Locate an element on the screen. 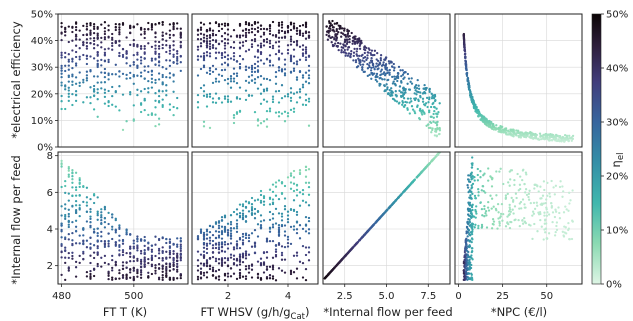 The image size is (633, 321). scatter-points is located at coordinates (518, 219).